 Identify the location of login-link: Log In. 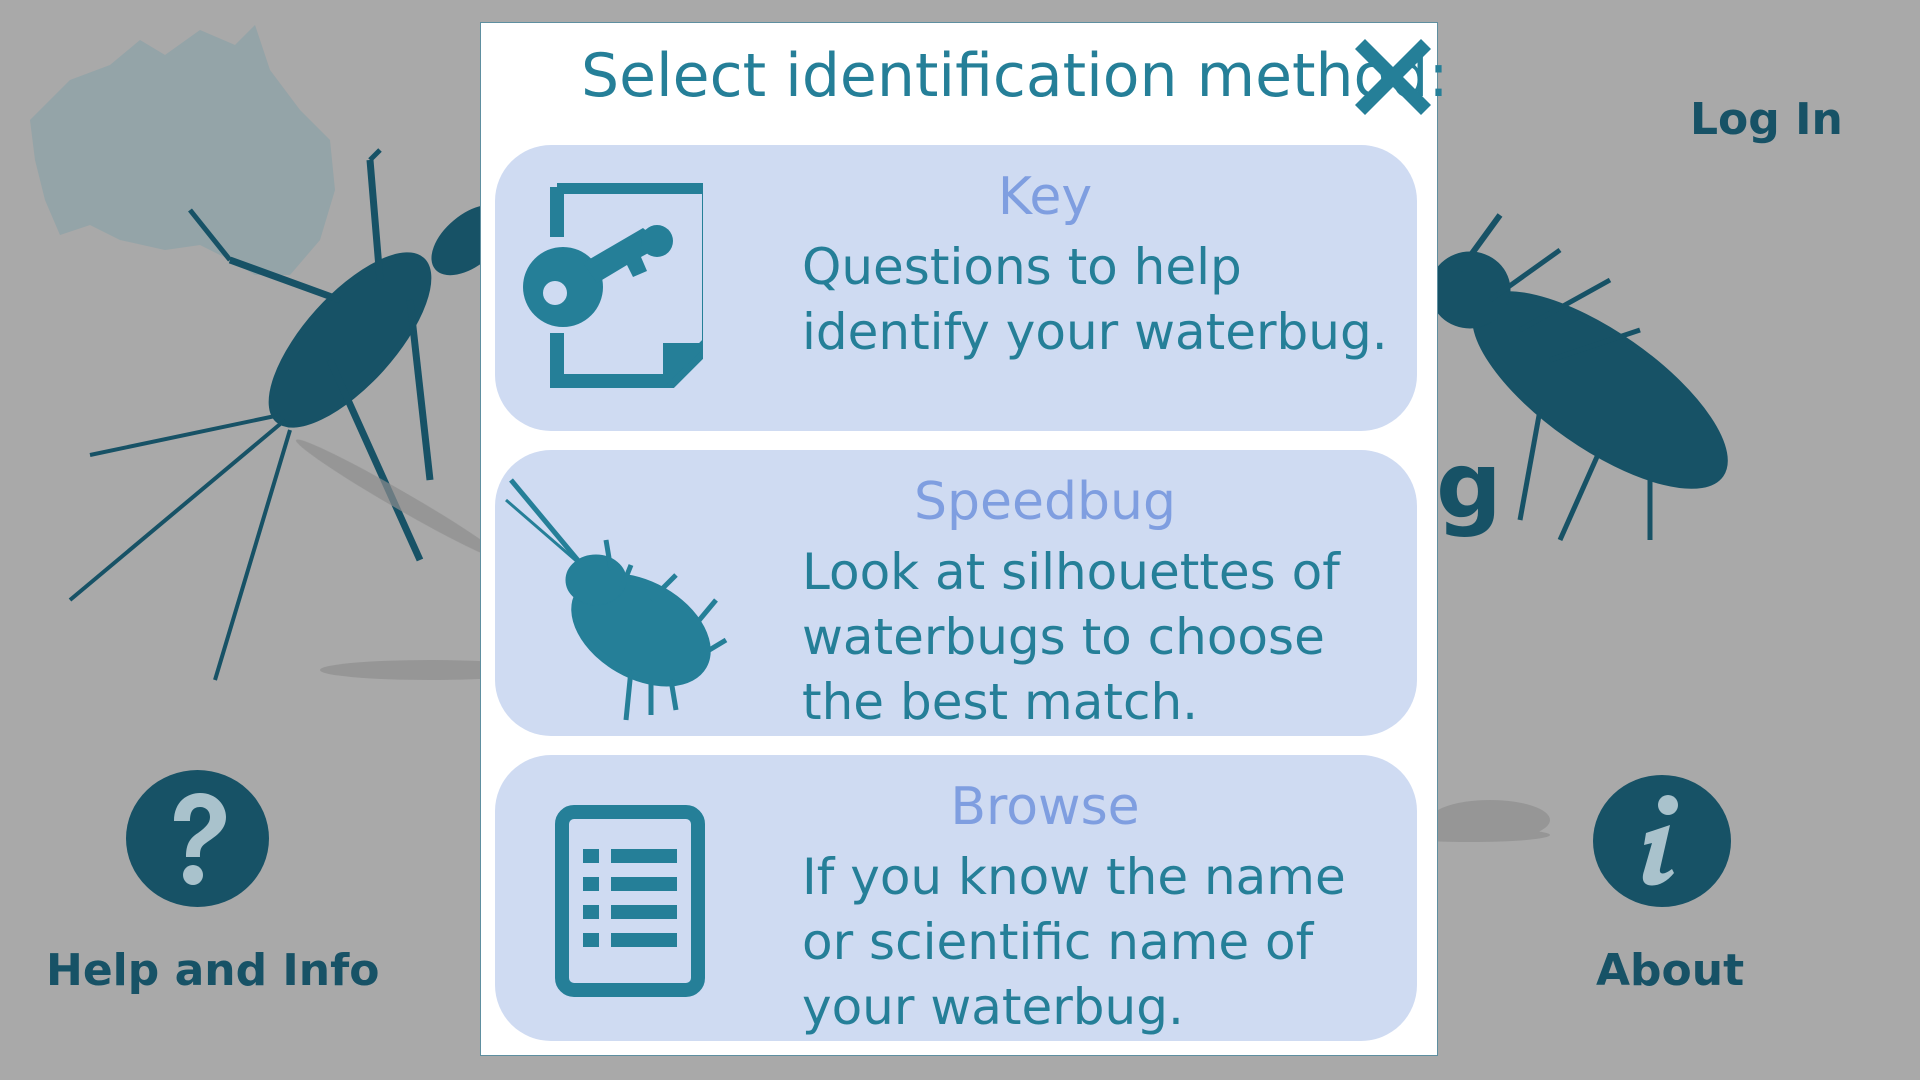
(1766, 119).